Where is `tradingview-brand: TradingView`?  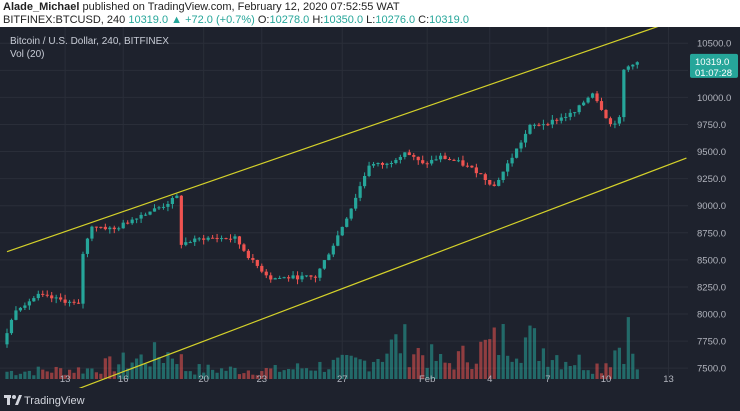 tradingview-brand: TradingView is located at coordinates (54, 401).